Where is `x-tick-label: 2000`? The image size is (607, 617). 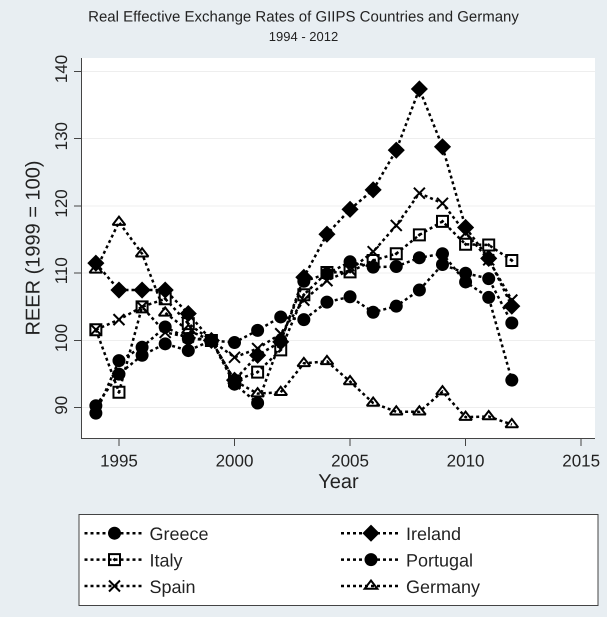 x-tick-label: 2000 is located at coordinates (235, 460).